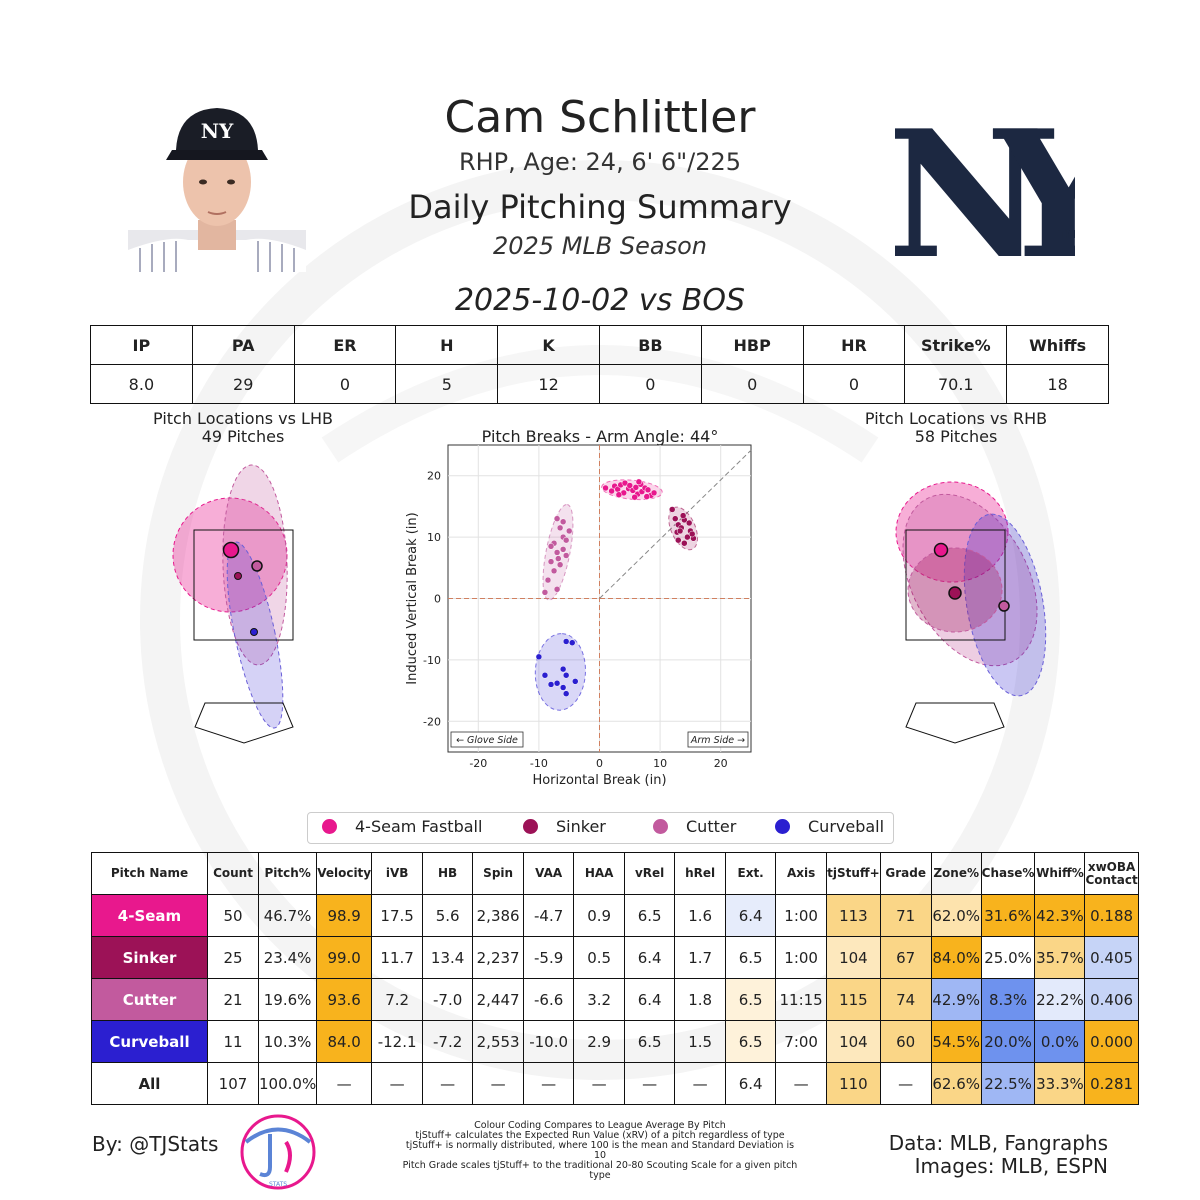 The image size is (1200, 1200). I want to click on pitch-metric-cell: 74, so click(905, 999).